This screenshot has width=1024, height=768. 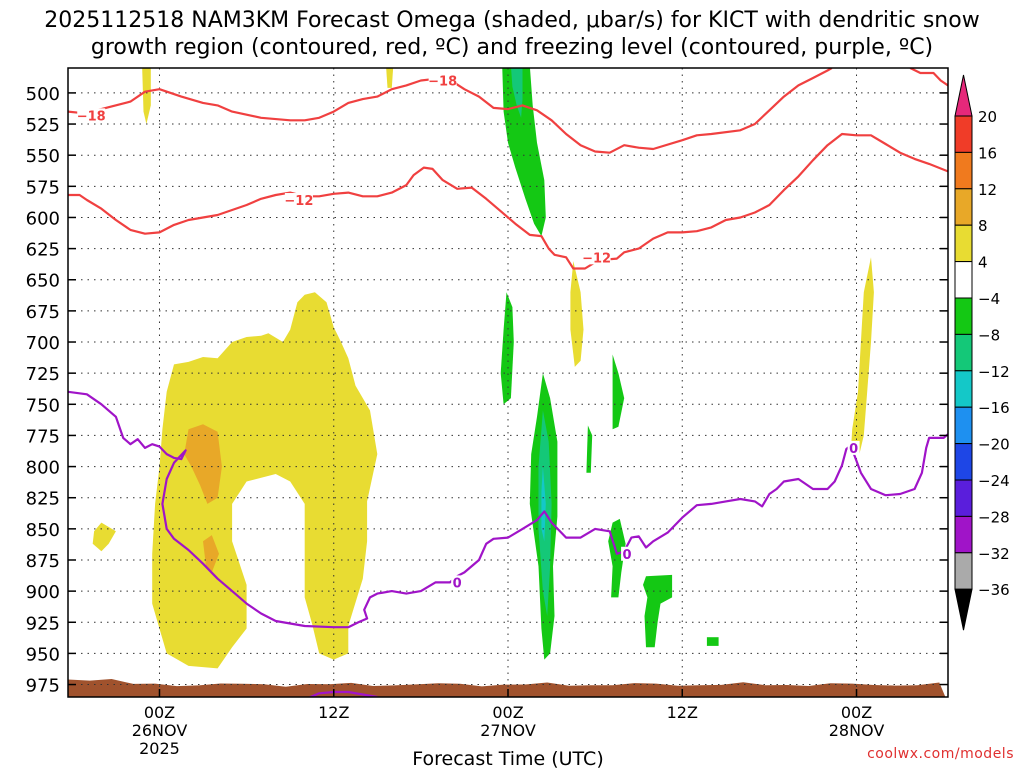 What do you see at coordinates (43, 156) in the screenshot?
I see `y-tick-label: 550` at bounding box center [43, 156].